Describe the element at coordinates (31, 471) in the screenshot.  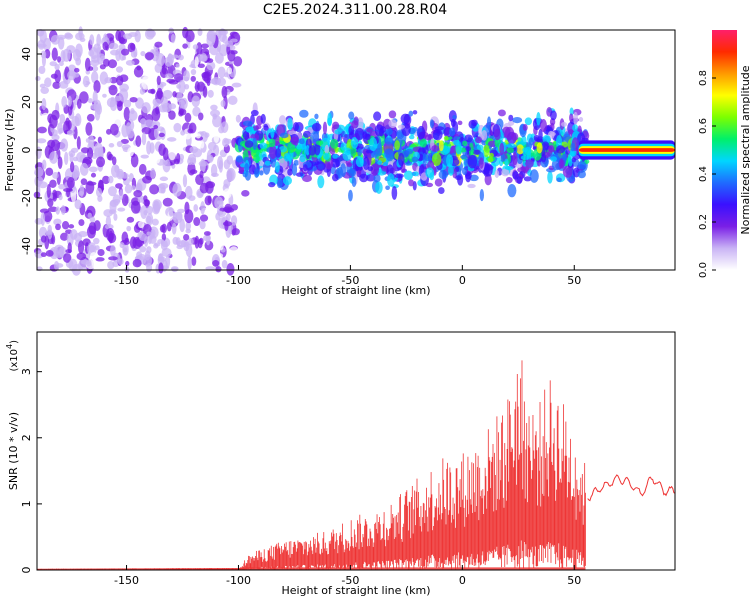
I see `snr-y-ticks: 0 1 2 3` at that location.